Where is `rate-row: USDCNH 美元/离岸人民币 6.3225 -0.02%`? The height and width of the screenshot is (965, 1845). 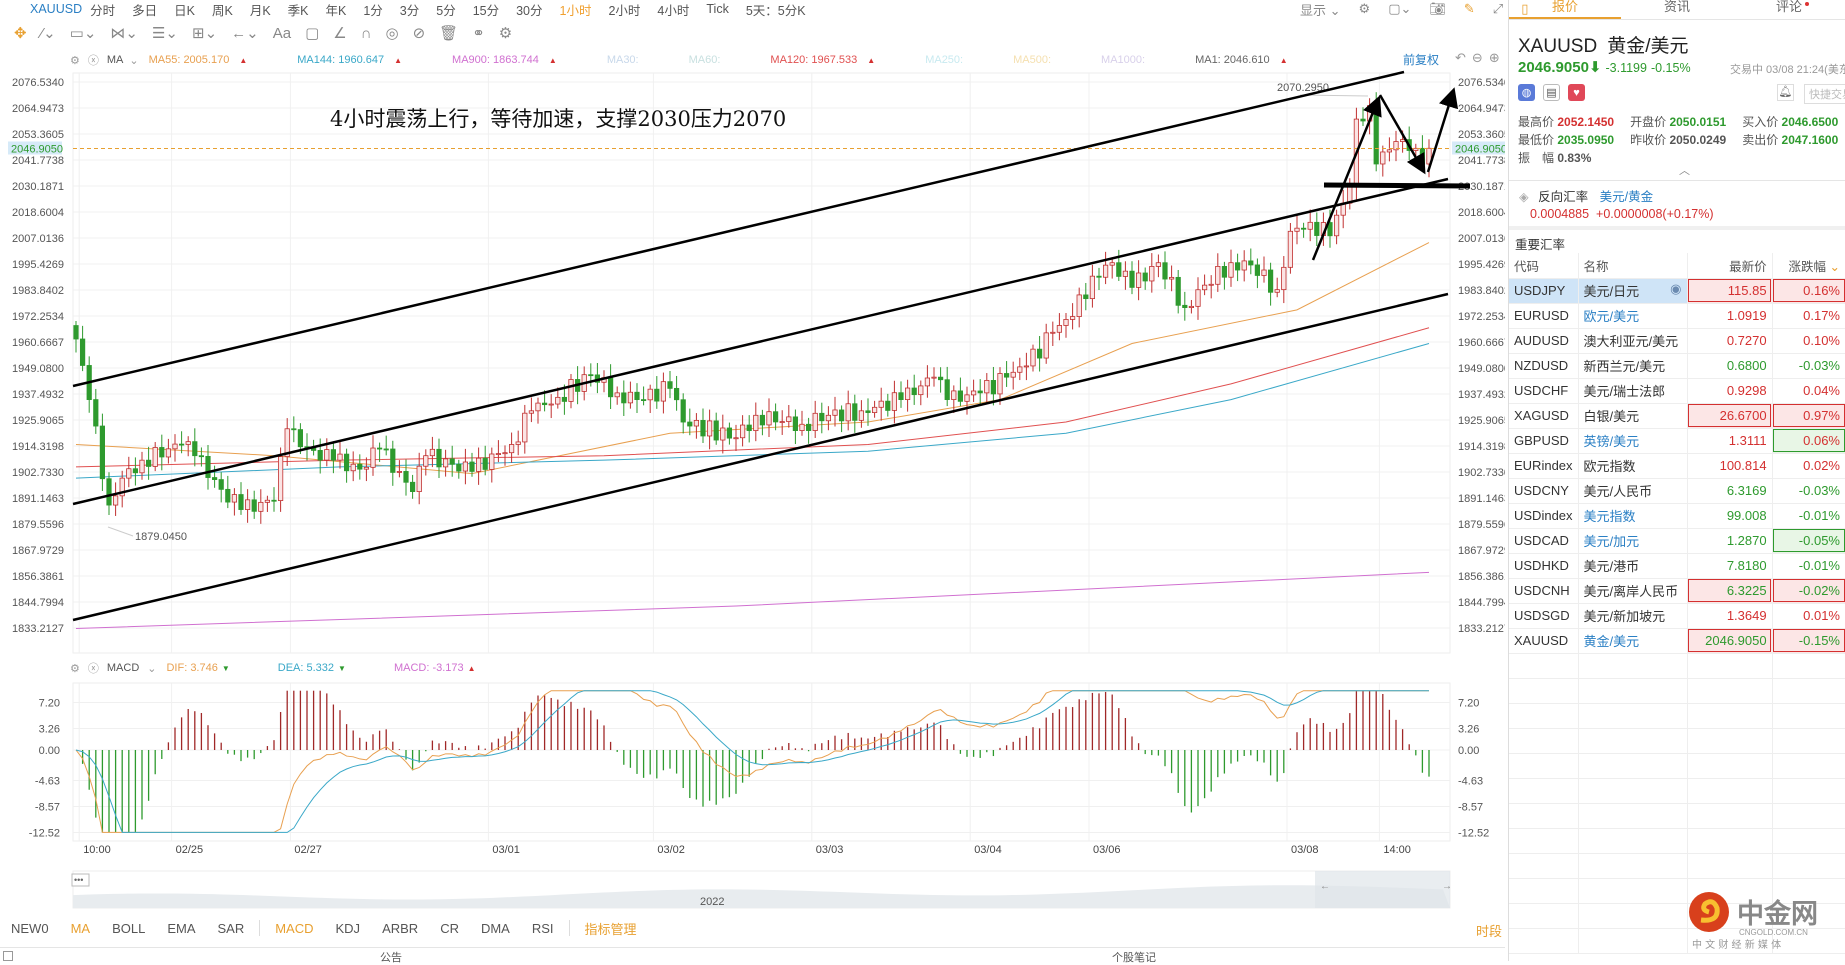
rate-row: USDCNH 美元/离岸人民币 6.3225 -0.02% is located at coordinates (1677, 591).